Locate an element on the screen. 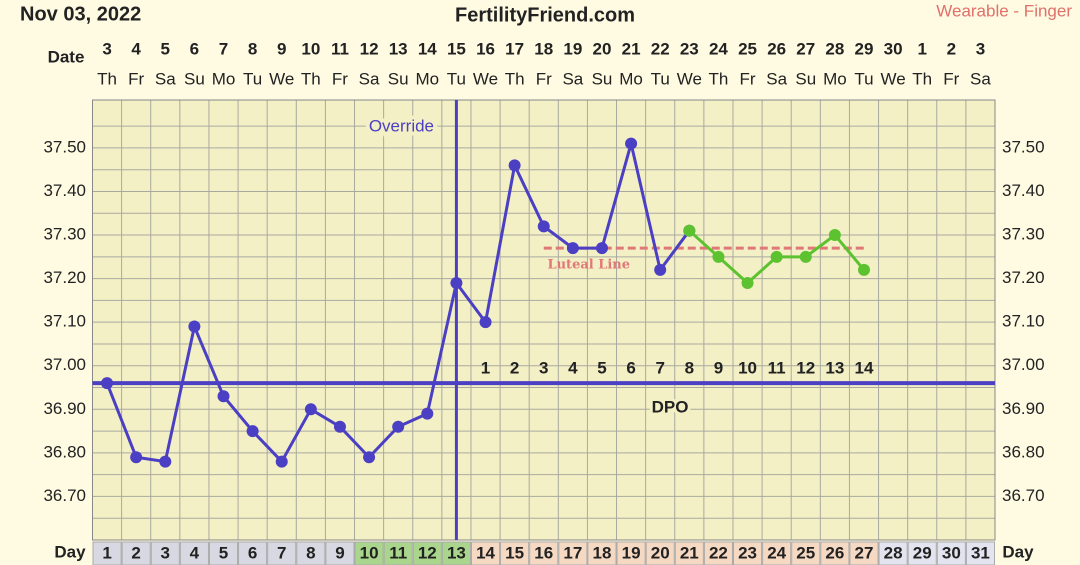  day-number: 12 is located at coordinates (427, 552).